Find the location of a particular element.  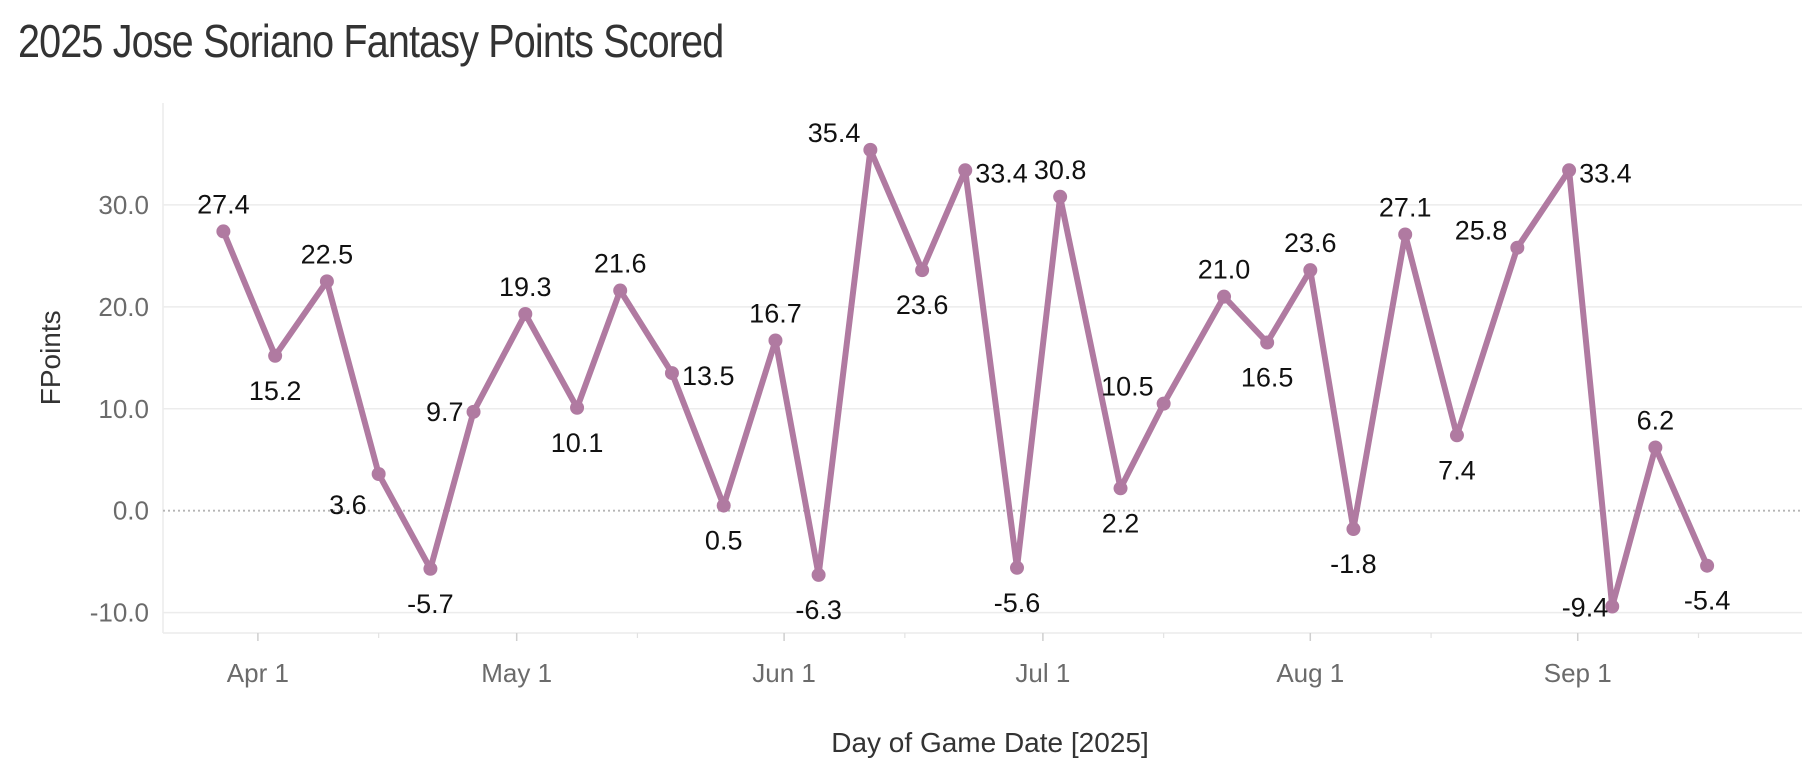

x-tick-label: Apr 1 is located at coordinates (258, 673).